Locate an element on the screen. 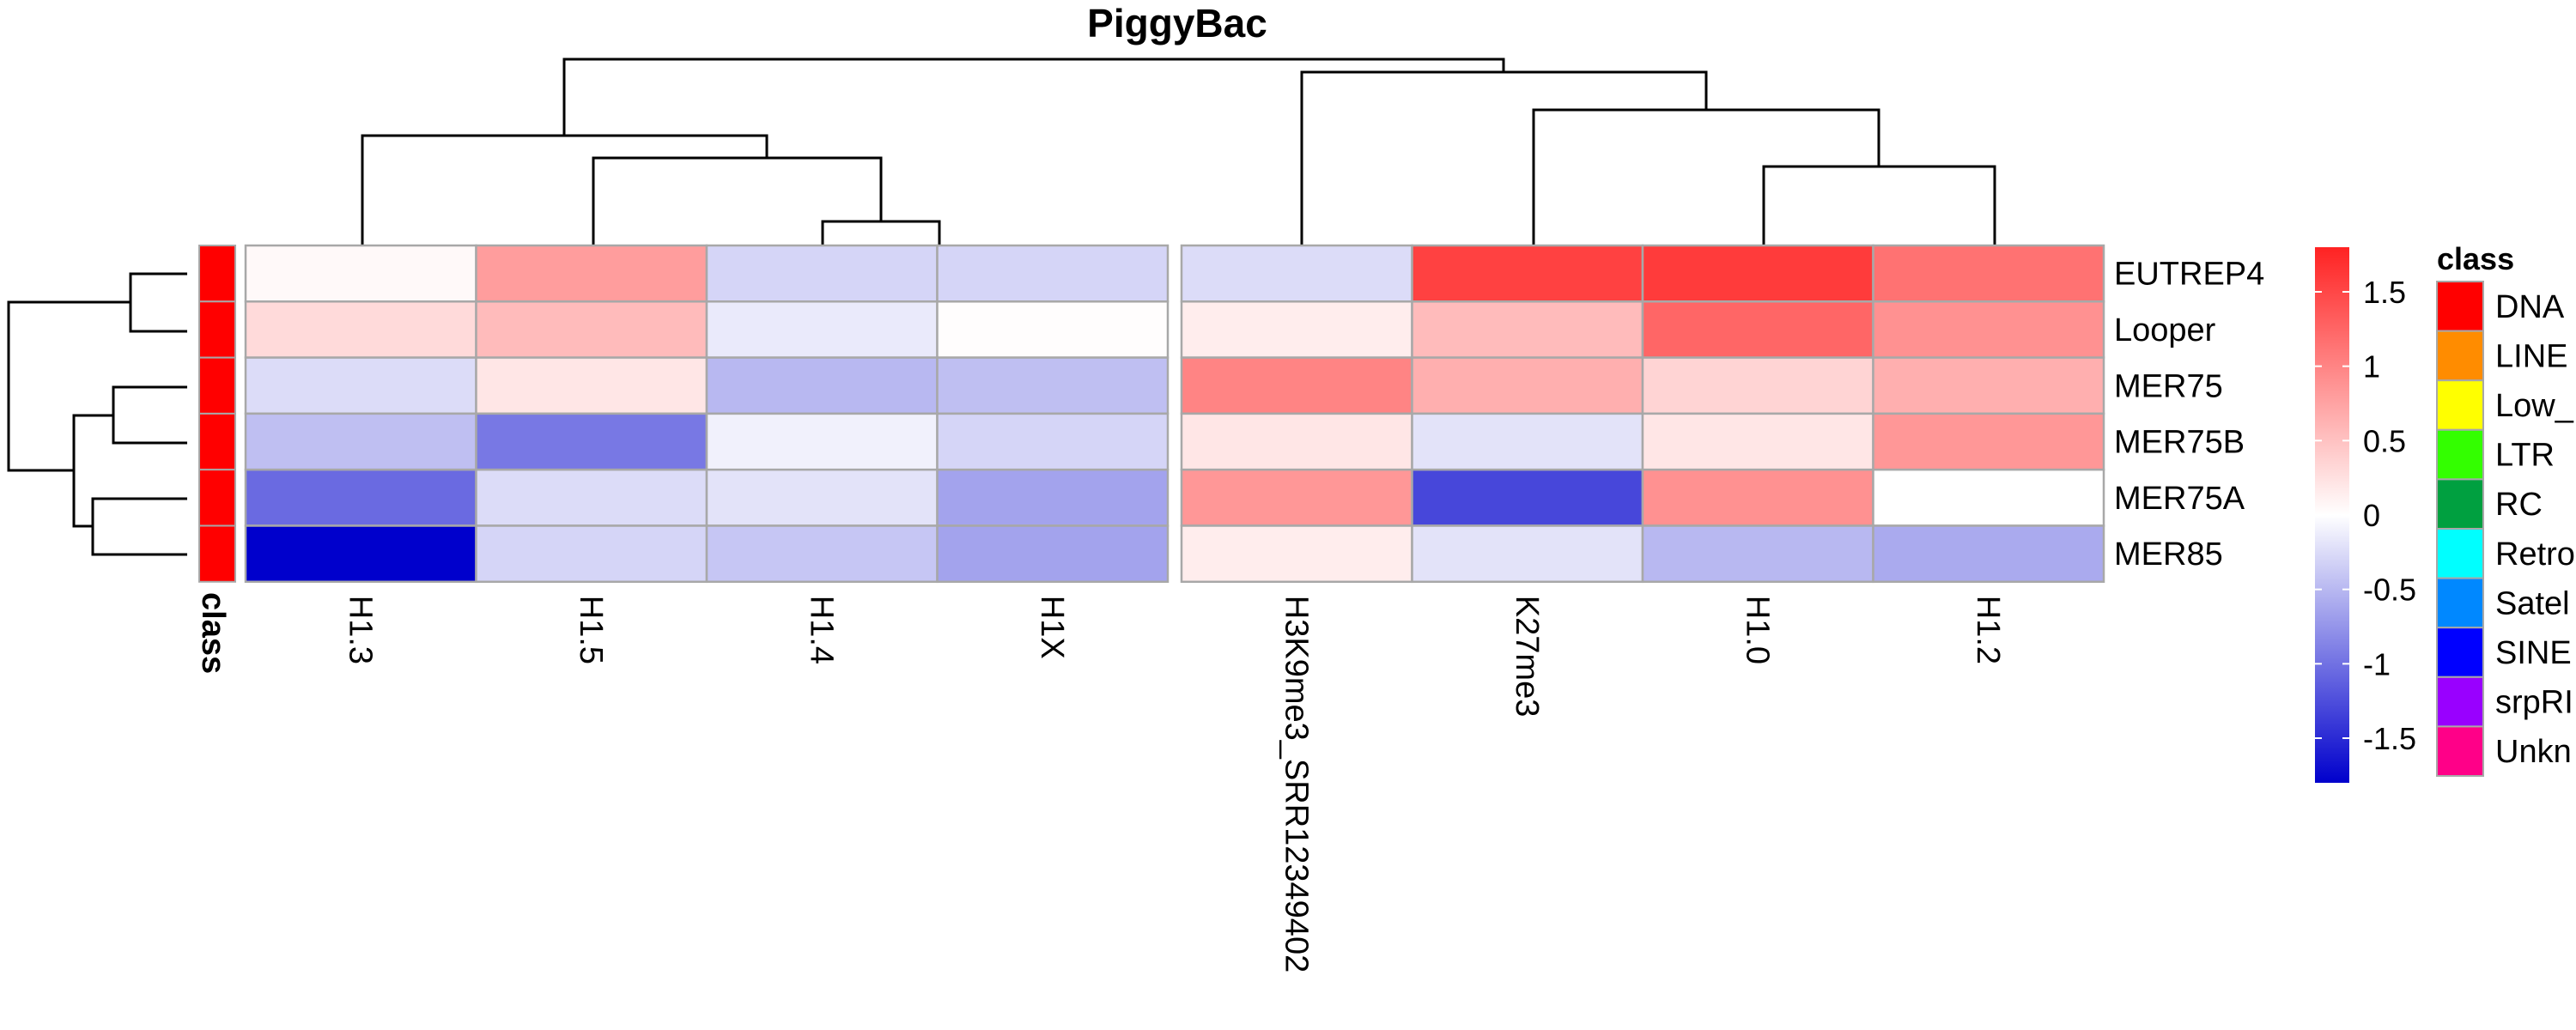 The image size is (2576, 1030). class-legend-label: Retro is located at coordinates (2535, 554).